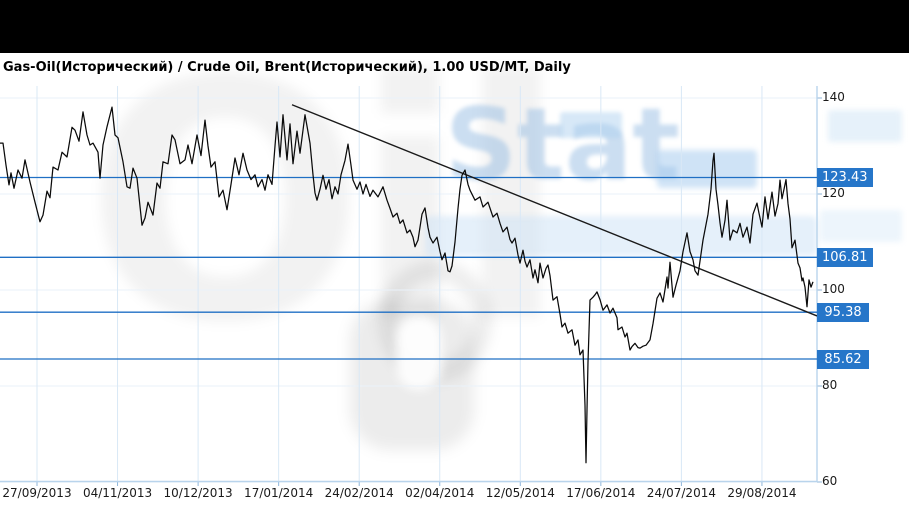  What do you see at coordinates (843, 359) in the screenshot?
I see `price-level-badge: 85.62` at bounding box center [843, 359].